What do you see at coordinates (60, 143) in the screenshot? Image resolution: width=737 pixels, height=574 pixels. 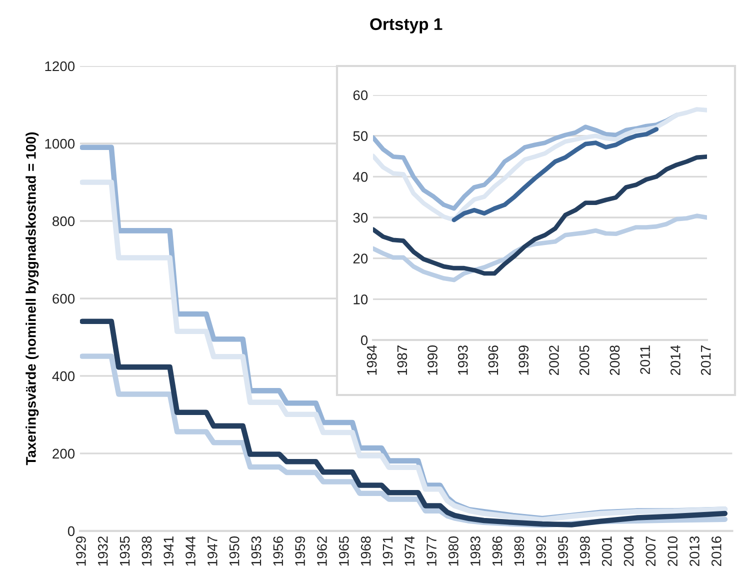 I see `y-tick-label: 1000` at bounding box center [60, 143].